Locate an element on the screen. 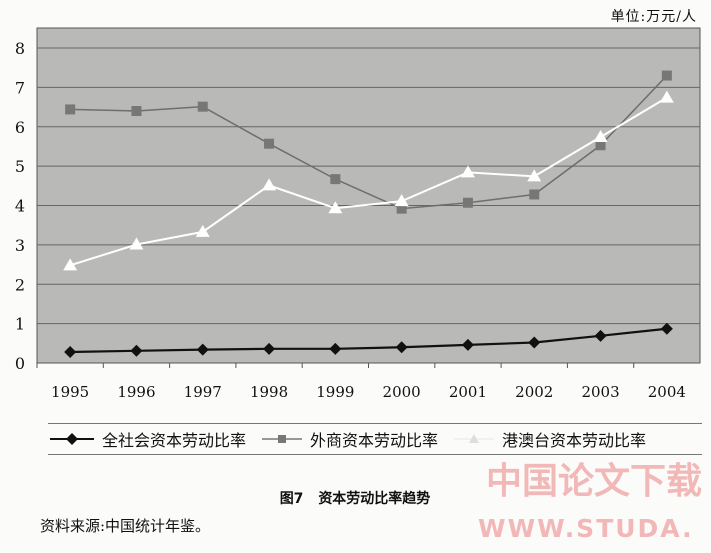 The width and height of the screenshot is (711, 553). legend-label: 全社会资本劳动比率 is located at coordinates (174, 440).